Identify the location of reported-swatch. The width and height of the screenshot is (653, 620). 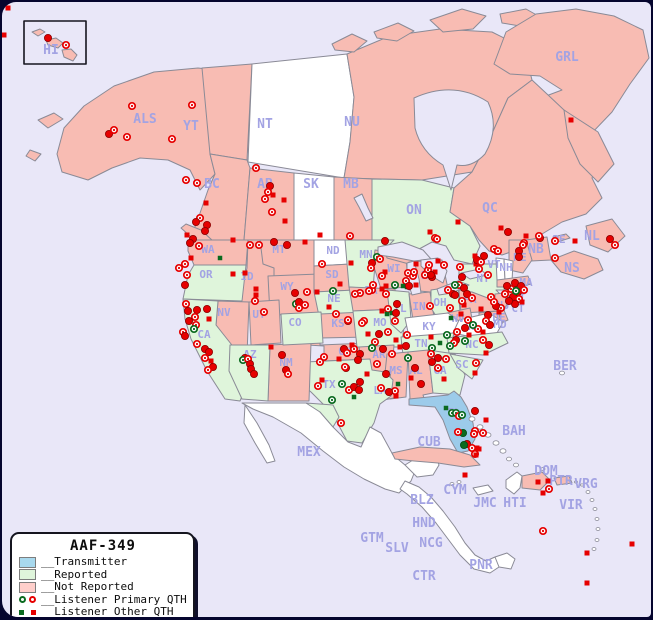
(27, 575).